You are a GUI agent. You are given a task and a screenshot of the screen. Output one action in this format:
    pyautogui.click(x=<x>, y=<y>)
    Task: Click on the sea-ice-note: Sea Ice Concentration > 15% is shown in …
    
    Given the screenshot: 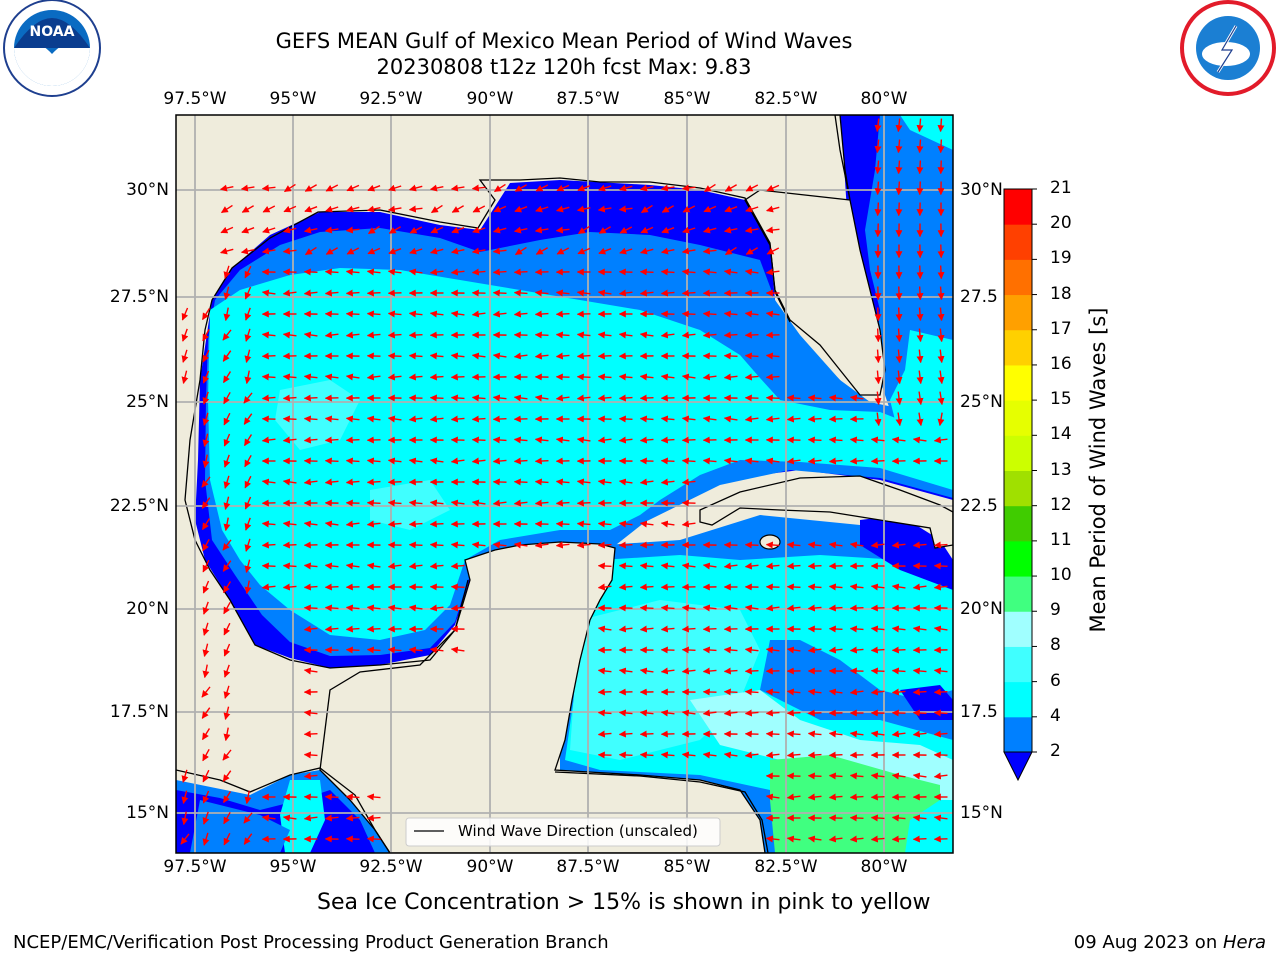 What is the action you would take?
    pyautogui.click(x=624, y=902)
    